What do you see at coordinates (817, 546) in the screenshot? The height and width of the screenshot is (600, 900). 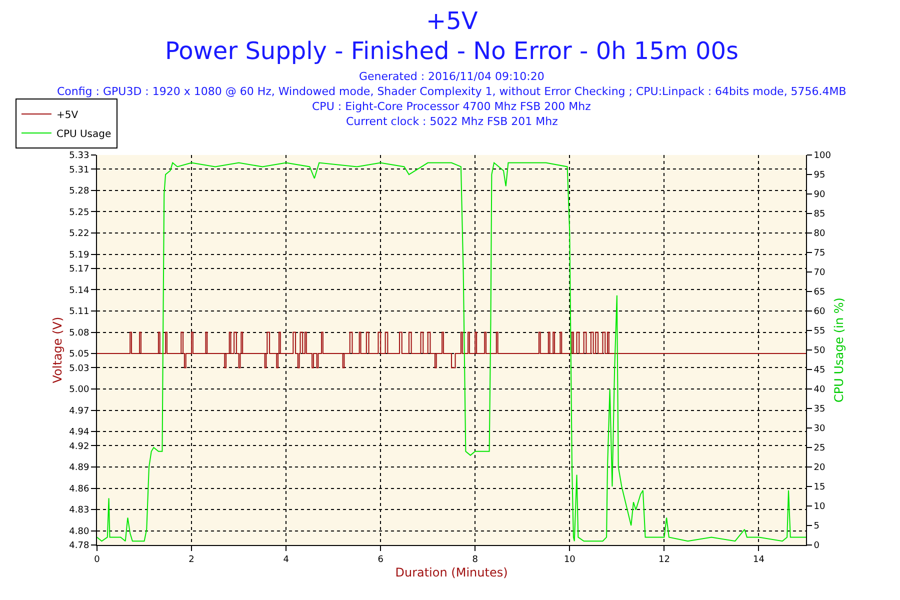 I see `y2-tick-label: 0` at bounding box center [817, 546].